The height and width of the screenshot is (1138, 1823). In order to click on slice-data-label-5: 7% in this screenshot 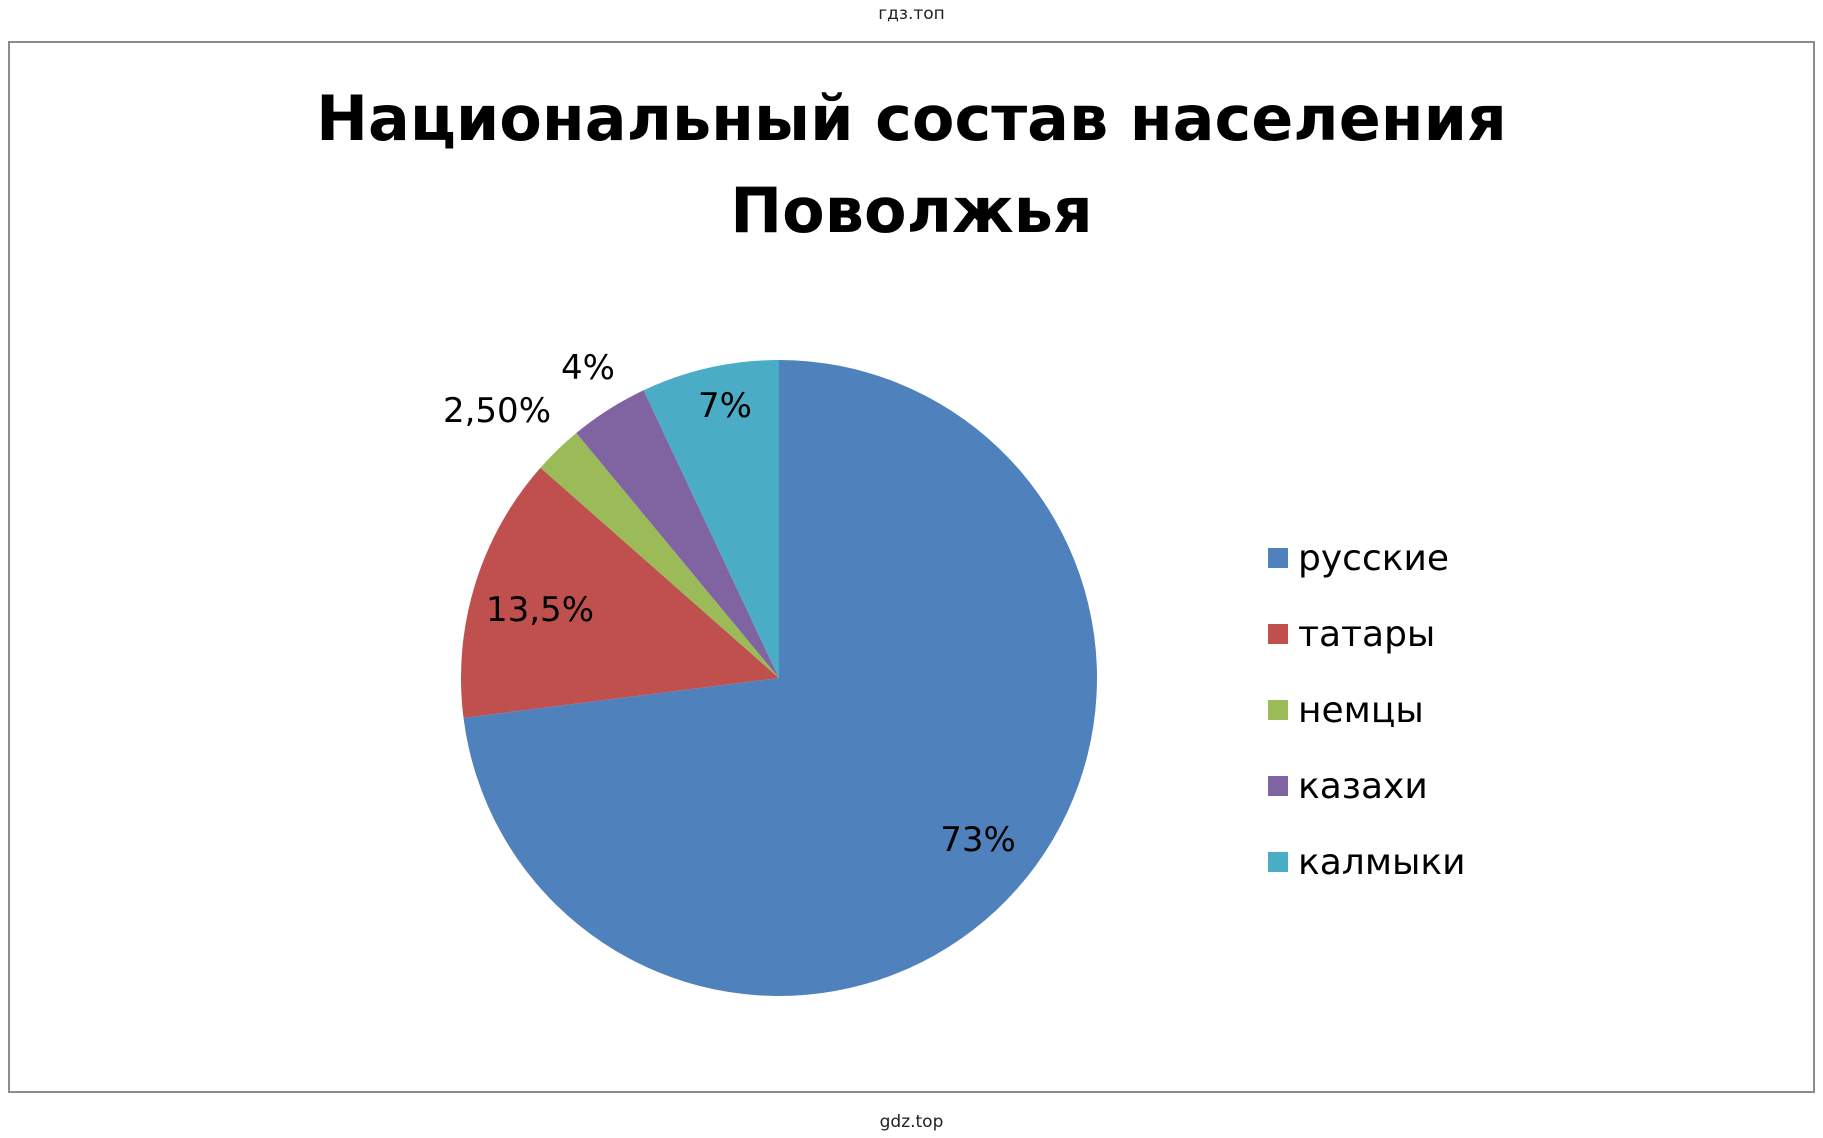, I will do `click(725, 406)`.